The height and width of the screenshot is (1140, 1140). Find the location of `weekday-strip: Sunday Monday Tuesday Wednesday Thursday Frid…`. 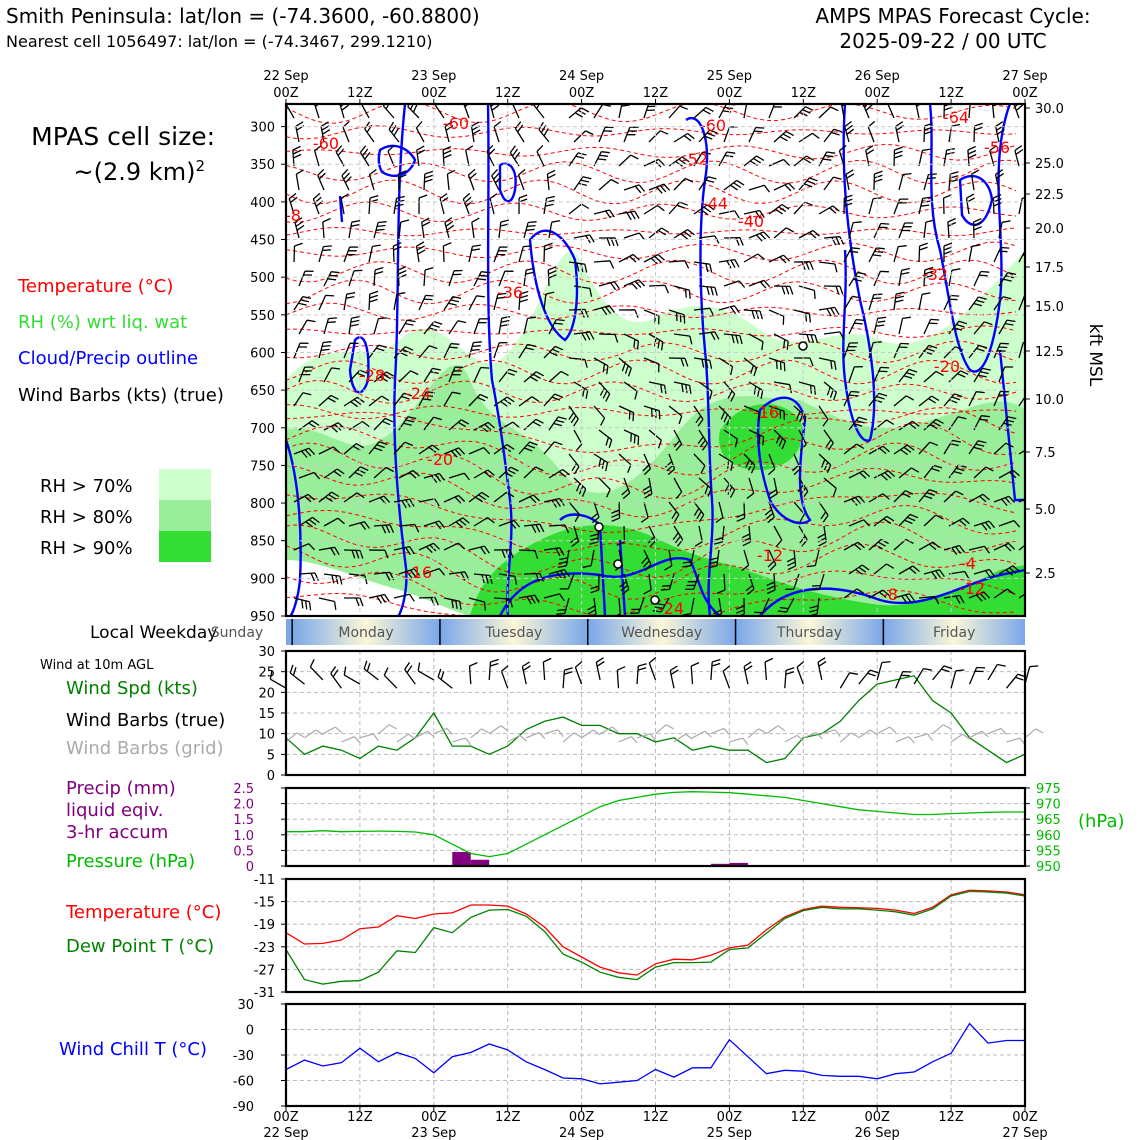

weekday-strip: Sunday Monday Tuesday Wednesday Thursday Frid… is located at coordinates (618, 632).